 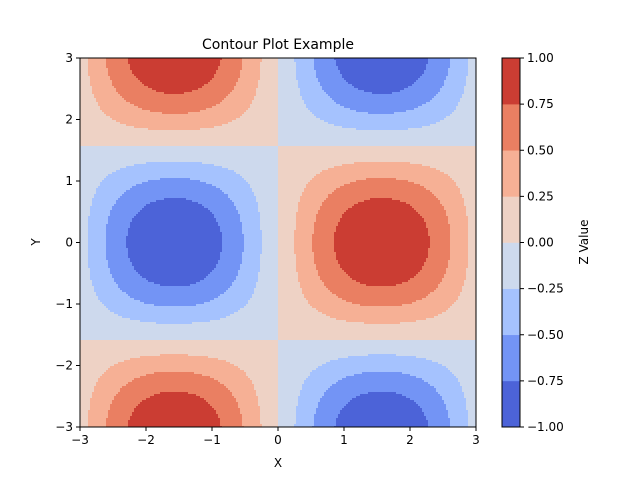 I want to click on colorbar-tick-label: −0.50, so click(x=545, y=335).